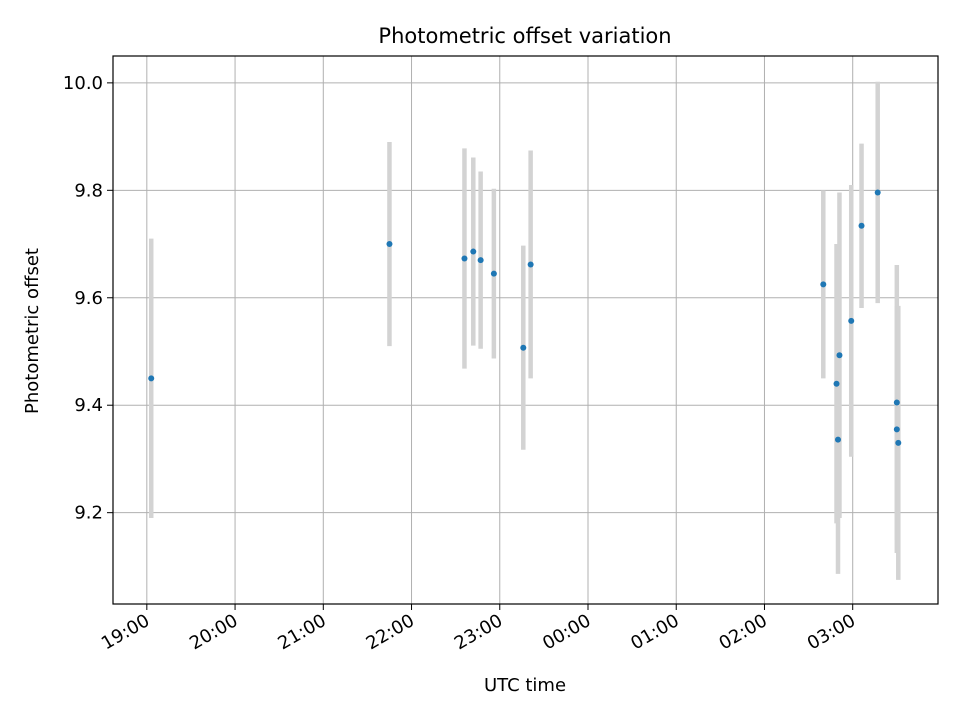 This screenshot has width=960, height=720. I want to click on x-tick-label: 01:00, so click(654, 632).